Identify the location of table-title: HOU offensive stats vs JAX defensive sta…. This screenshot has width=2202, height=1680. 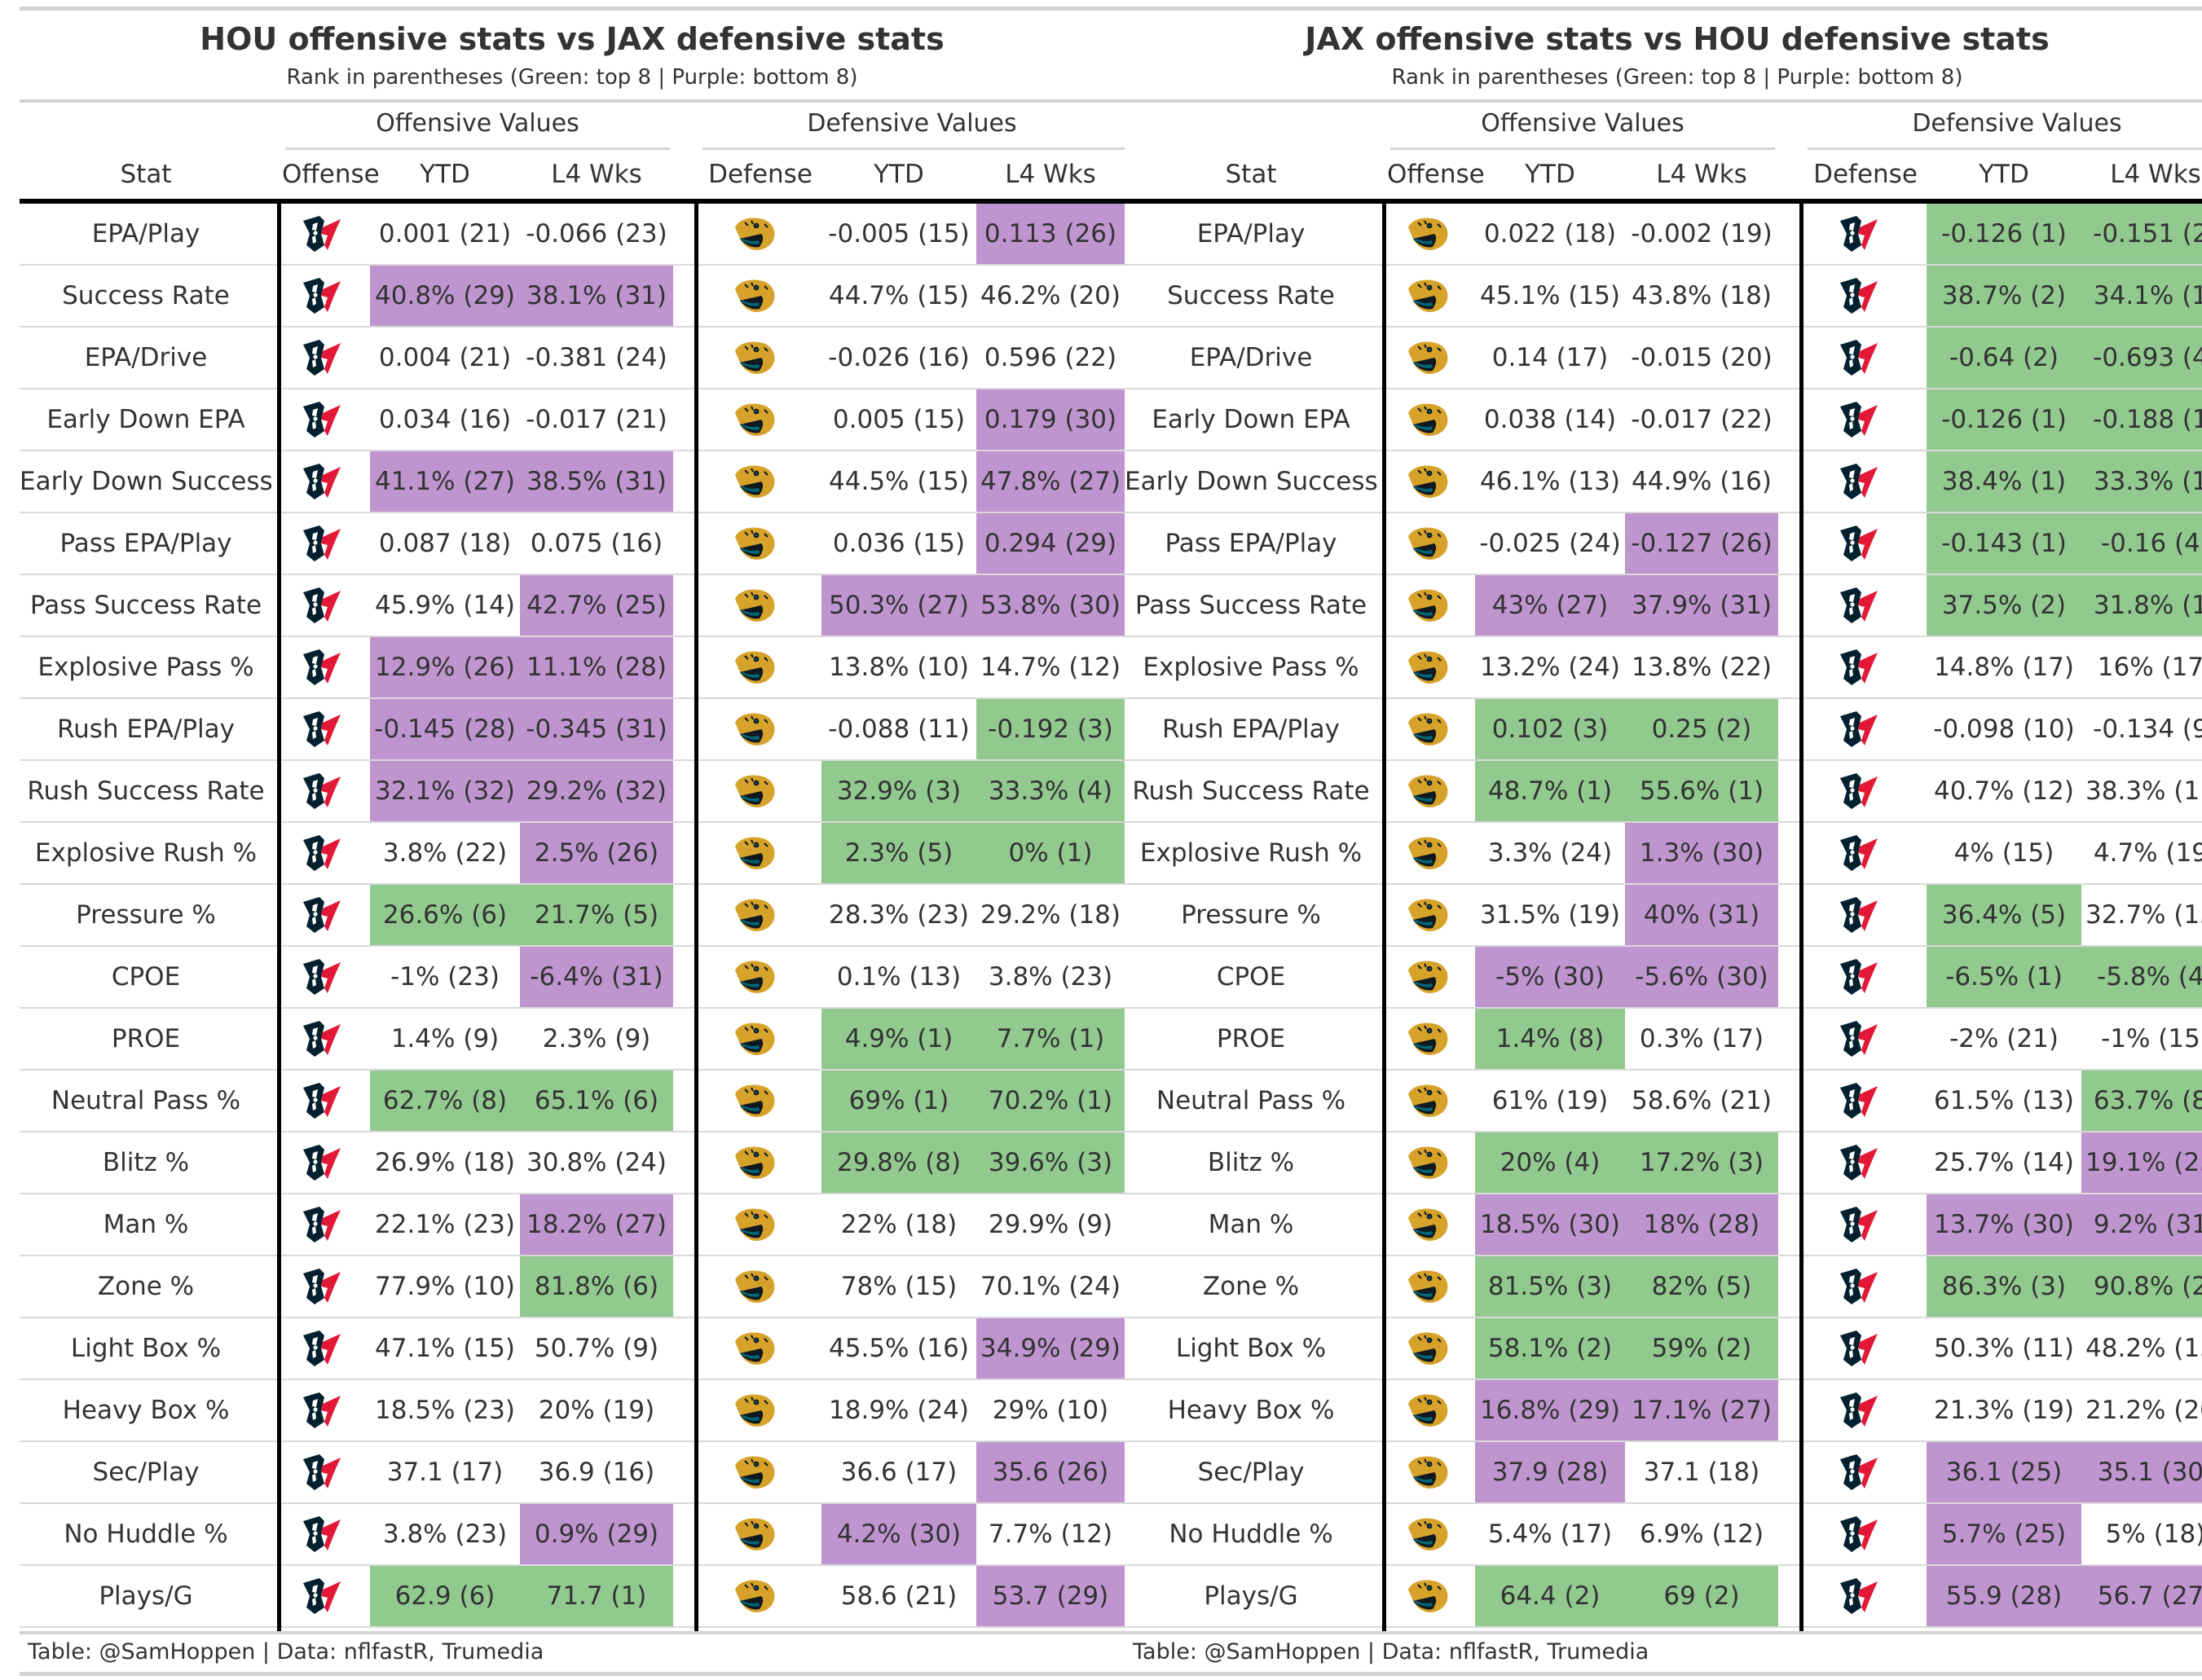
(572, 39).